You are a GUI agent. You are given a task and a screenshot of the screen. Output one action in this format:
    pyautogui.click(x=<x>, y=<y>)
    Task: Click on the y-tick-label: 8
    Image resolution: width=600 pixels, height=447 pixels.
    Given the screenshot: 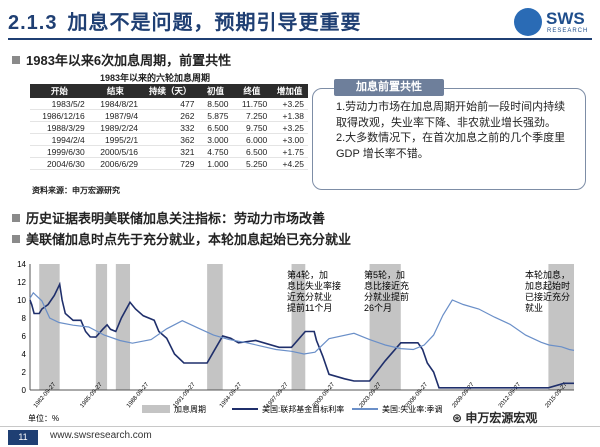 What is the action you would take?
    pyautogui.click(x=24, y=318)
    